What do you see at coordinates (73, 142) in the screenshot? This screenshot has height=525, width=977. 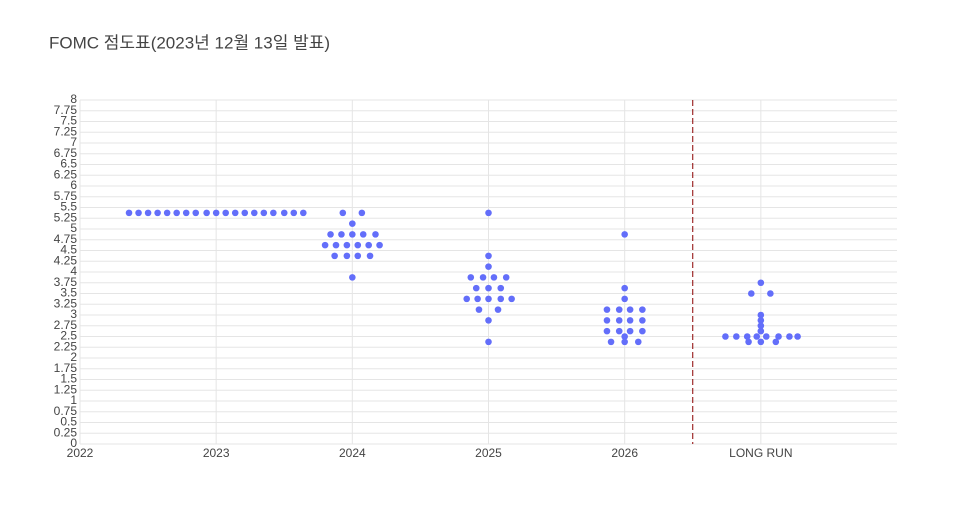 I see `y-tick-label: 7` at bounding box center [73, 142].